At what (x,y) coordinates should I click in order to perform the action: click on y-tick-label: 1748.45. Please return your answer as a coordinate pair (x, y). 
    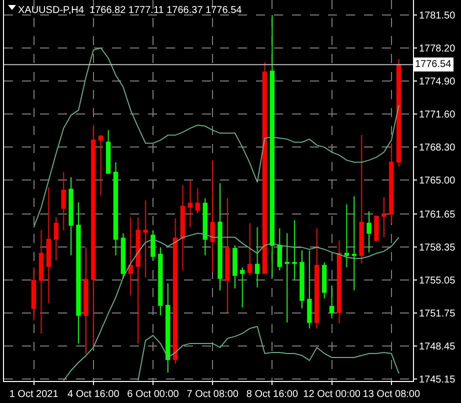
    Looking at the image, I should click on (437, 346).